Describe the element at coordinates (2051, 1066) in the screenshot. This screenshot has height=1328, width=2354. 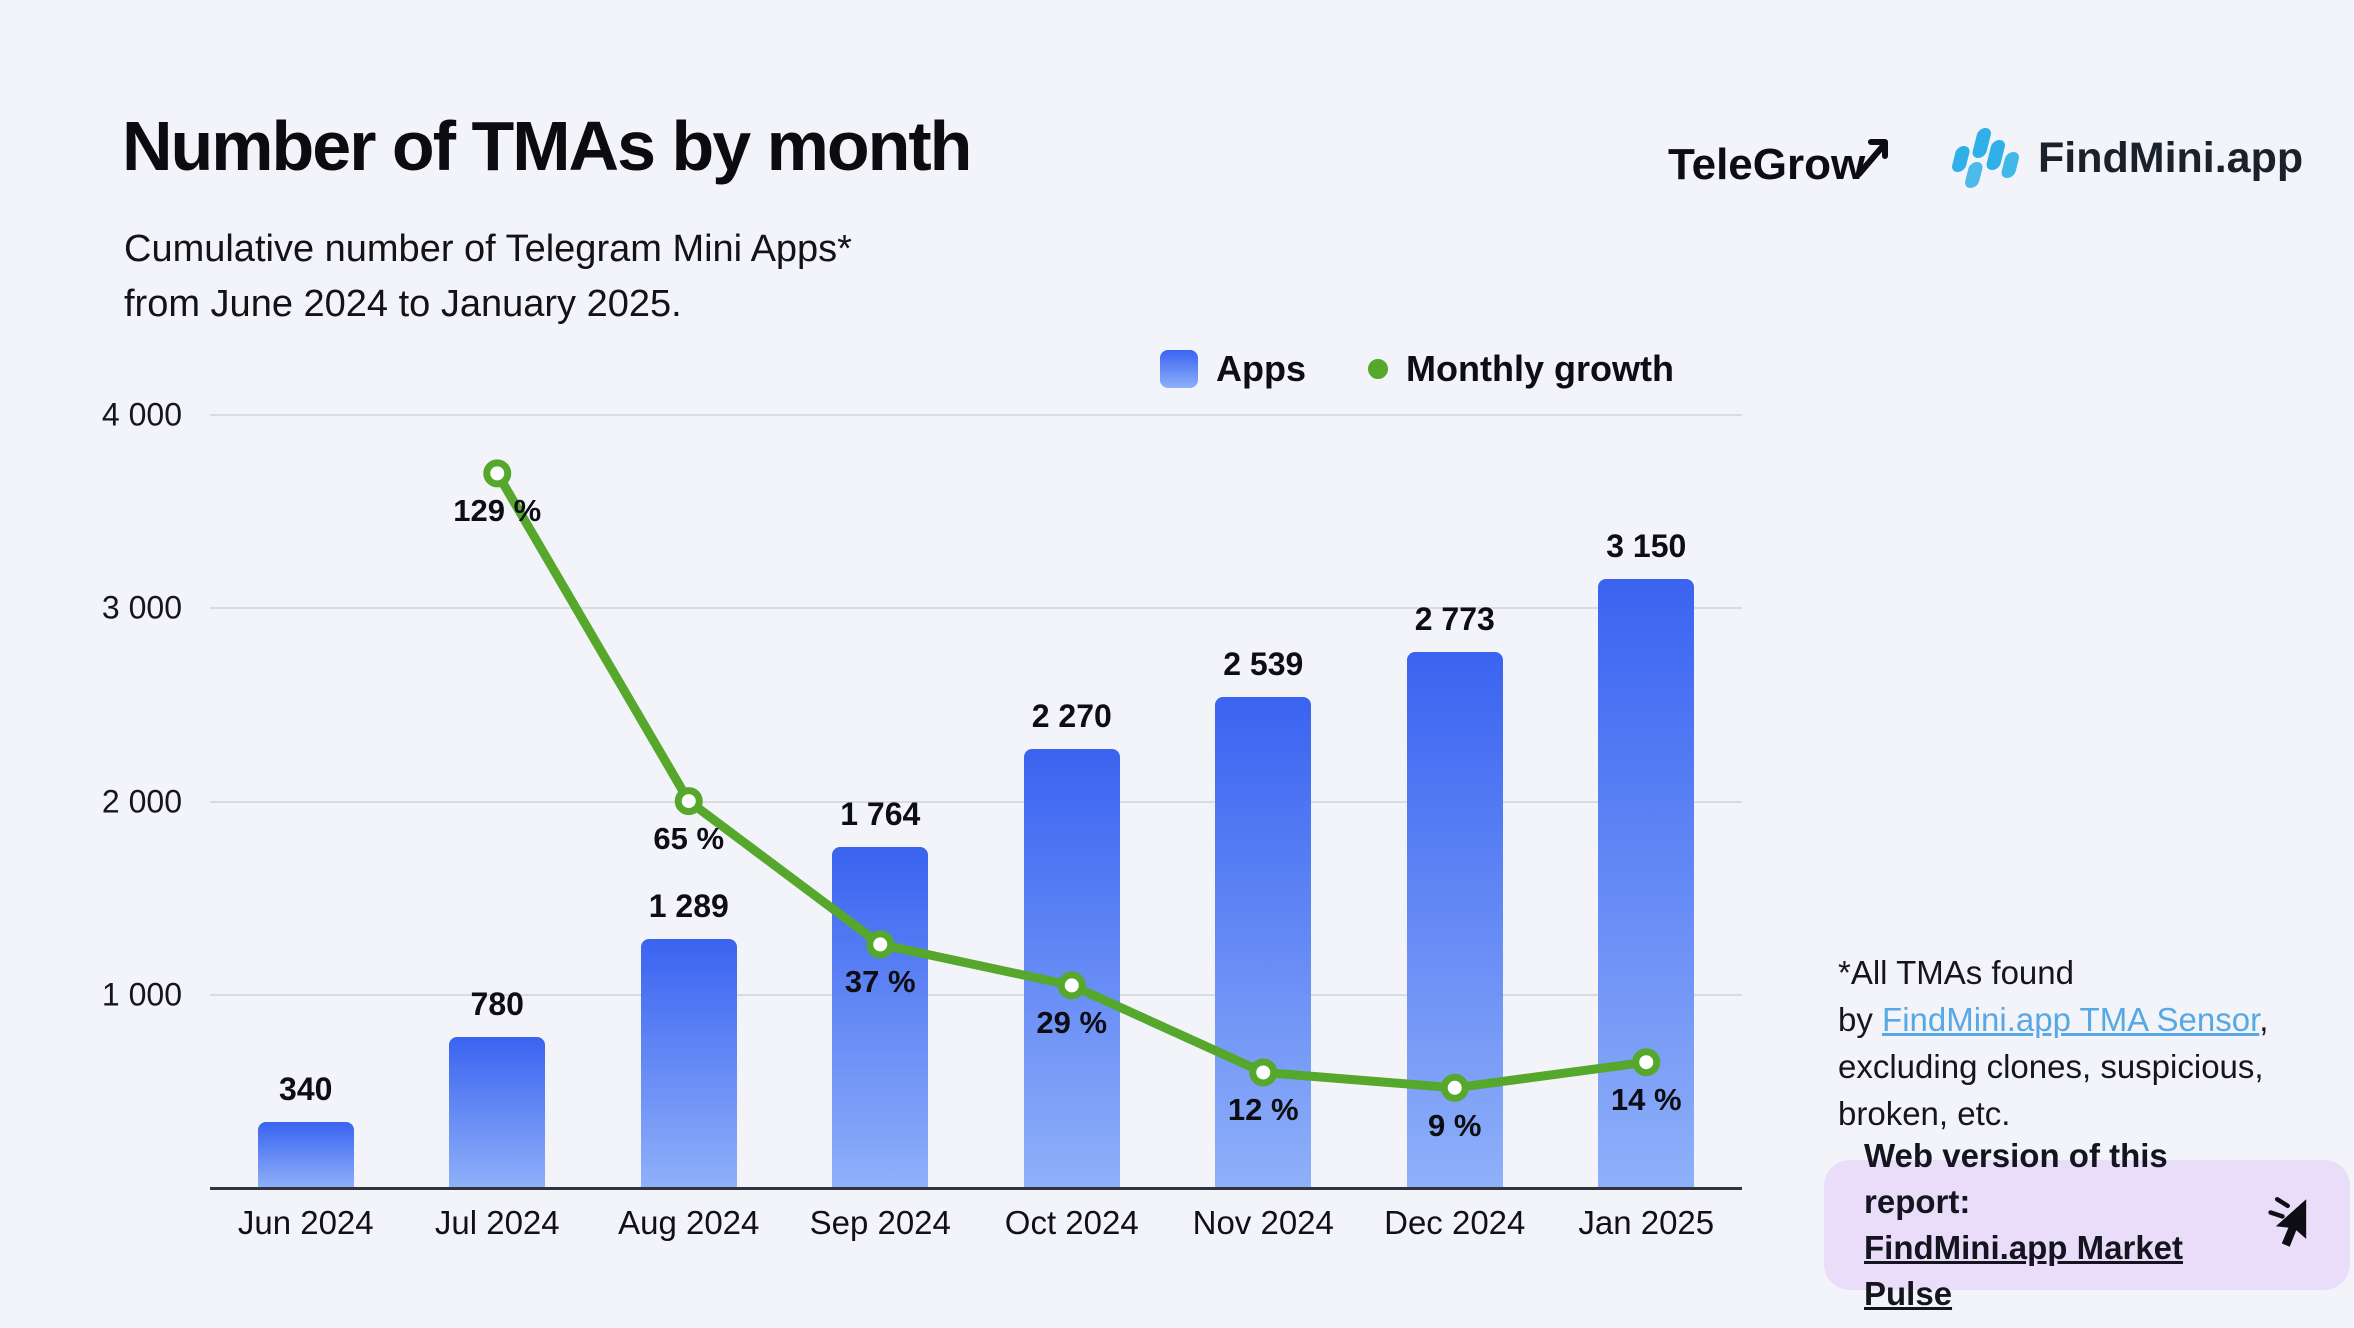
I see `footnote-line3: excluding clones, suspicious,` at that location.